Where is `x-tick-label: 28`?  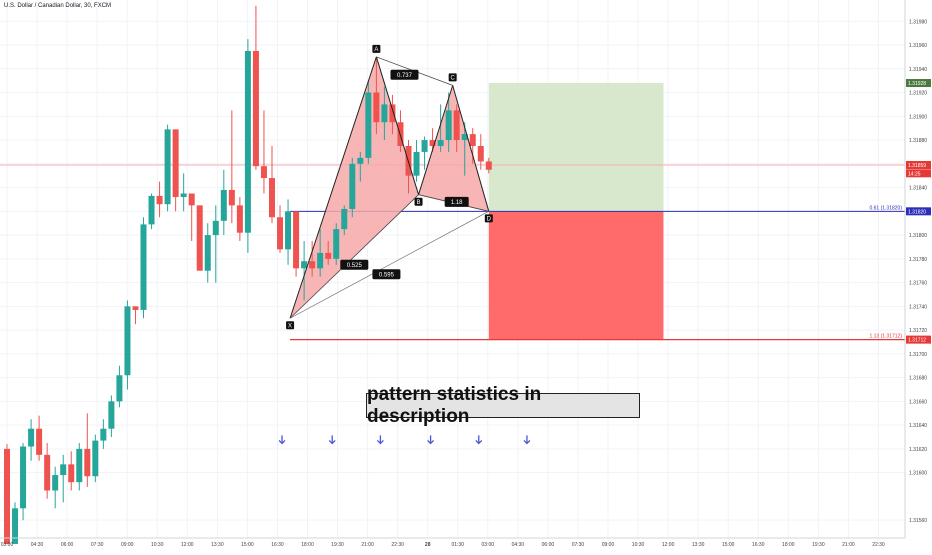
x-tick-label: 28 is located at coordinates (428, 545).